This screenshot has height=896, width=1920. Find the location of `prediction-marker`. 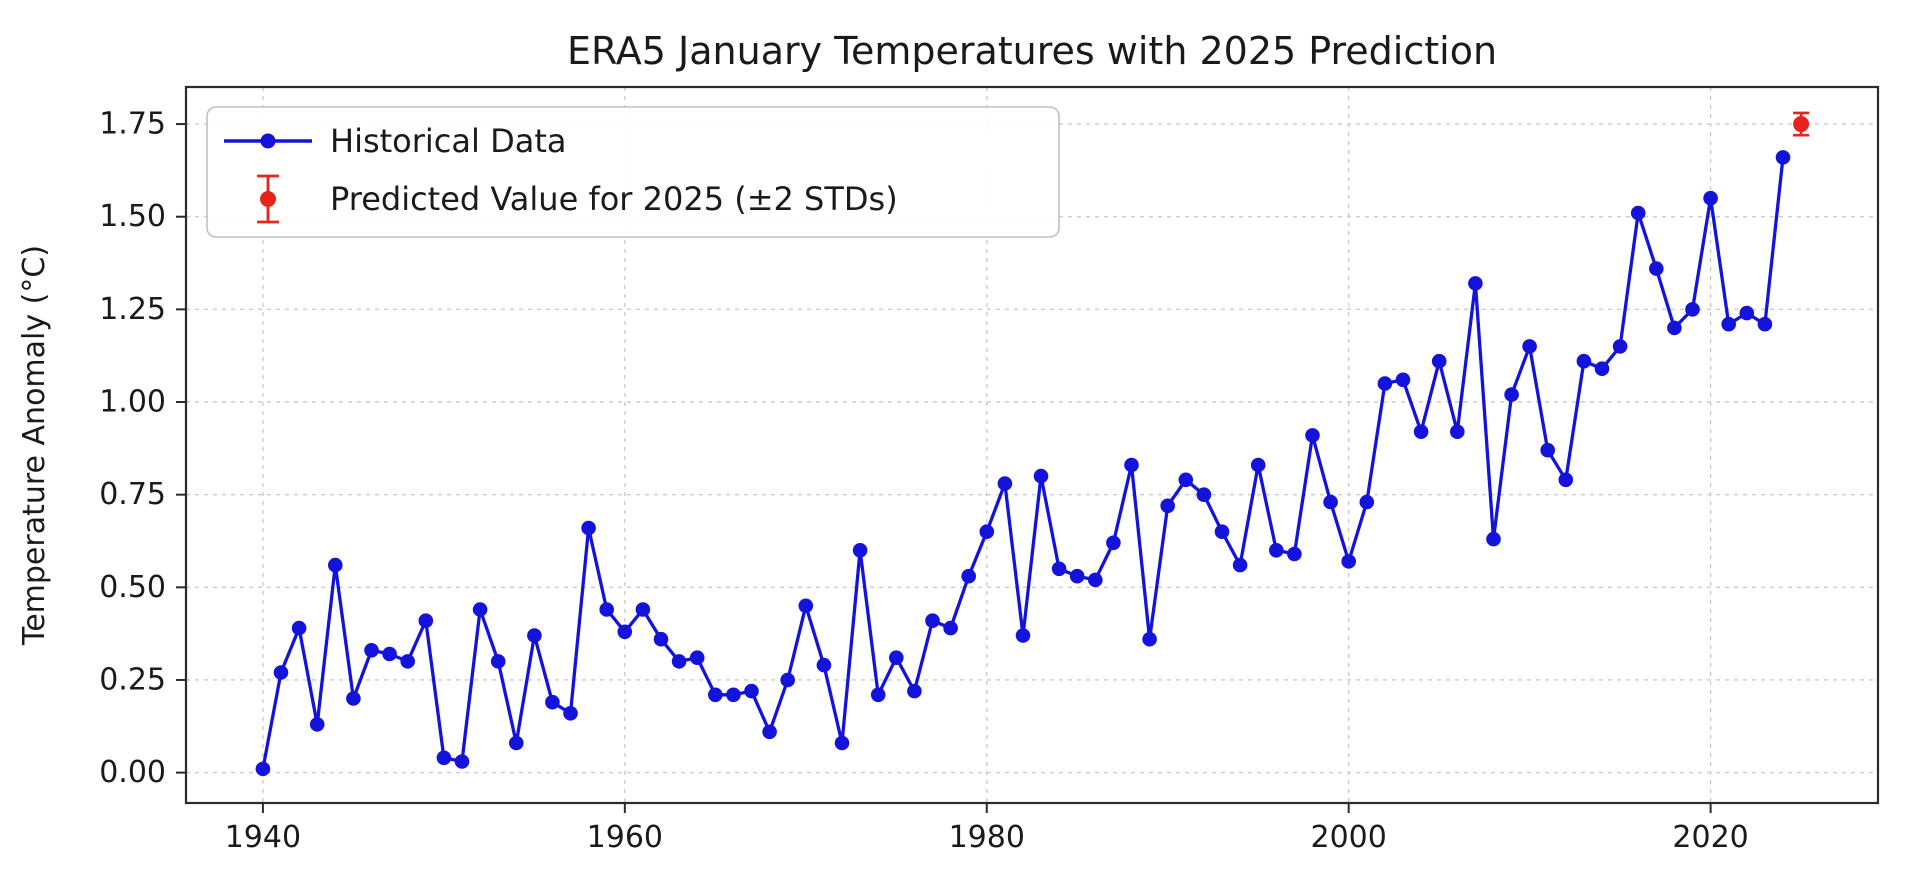

prediction-marker is located at coordinates (1801, 124).